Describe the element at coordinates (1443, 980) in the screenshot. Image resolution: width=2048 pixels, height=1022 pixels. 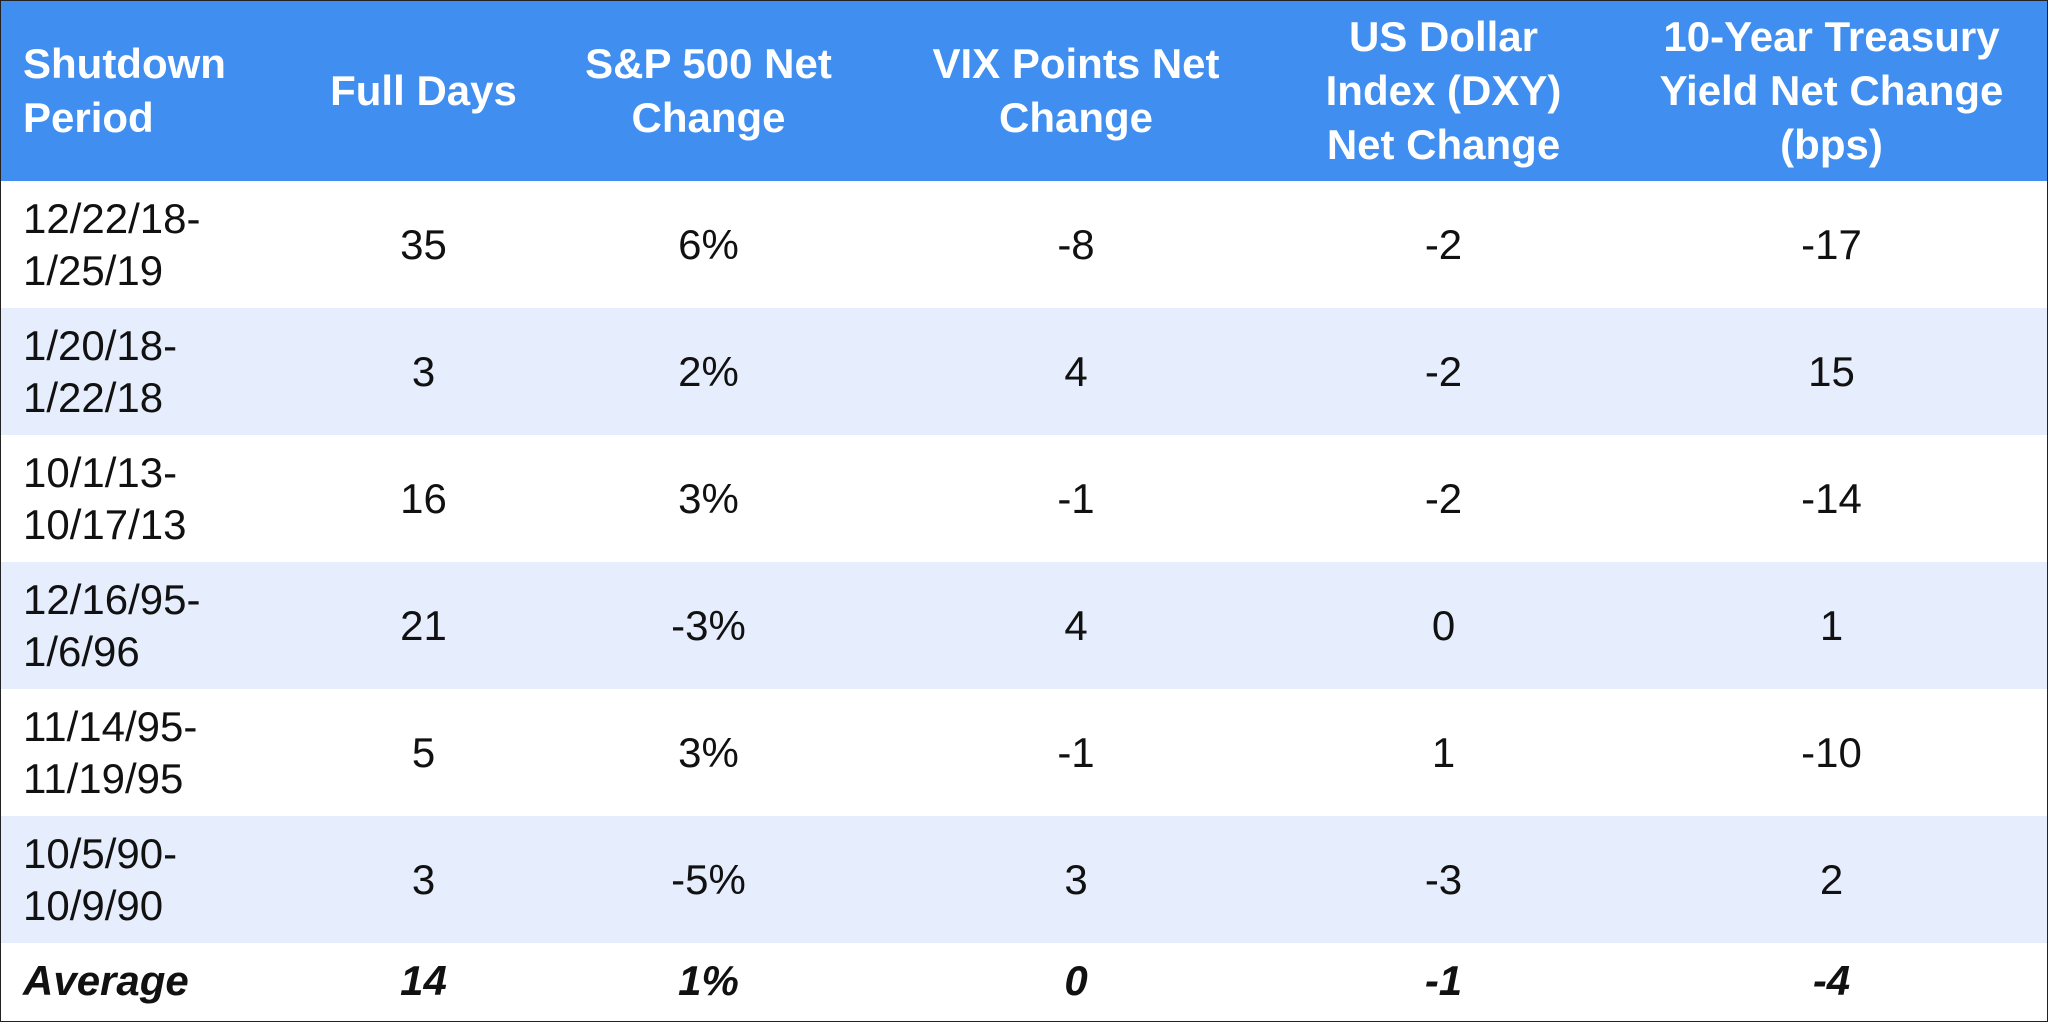
I see `average-dxy: -1` at that location.